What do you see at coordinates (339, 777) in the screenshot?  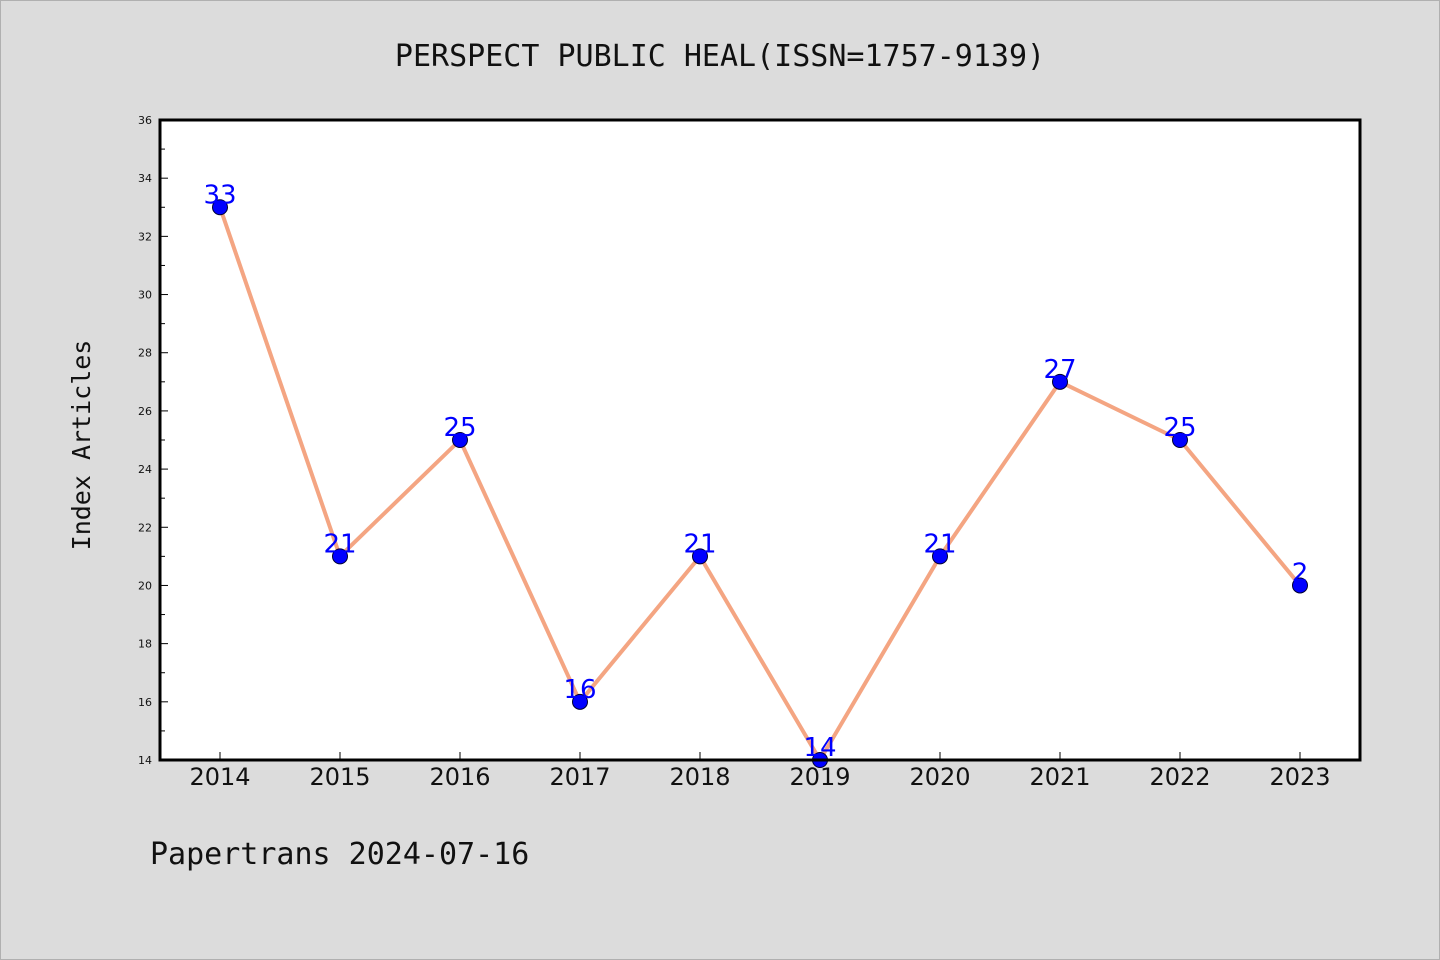 I see `x-tick-label: 2015` at bounding box center [339, 777].